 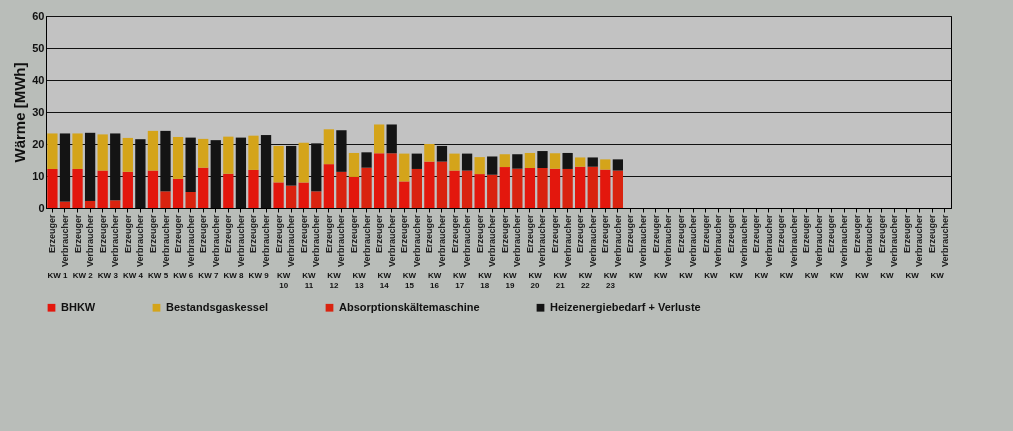 What do you see at coordinates (625, 306) in the screenshot?
I see `legend-label: Heizenergiebedarf + Verluste` at bounding box center [625, 306].